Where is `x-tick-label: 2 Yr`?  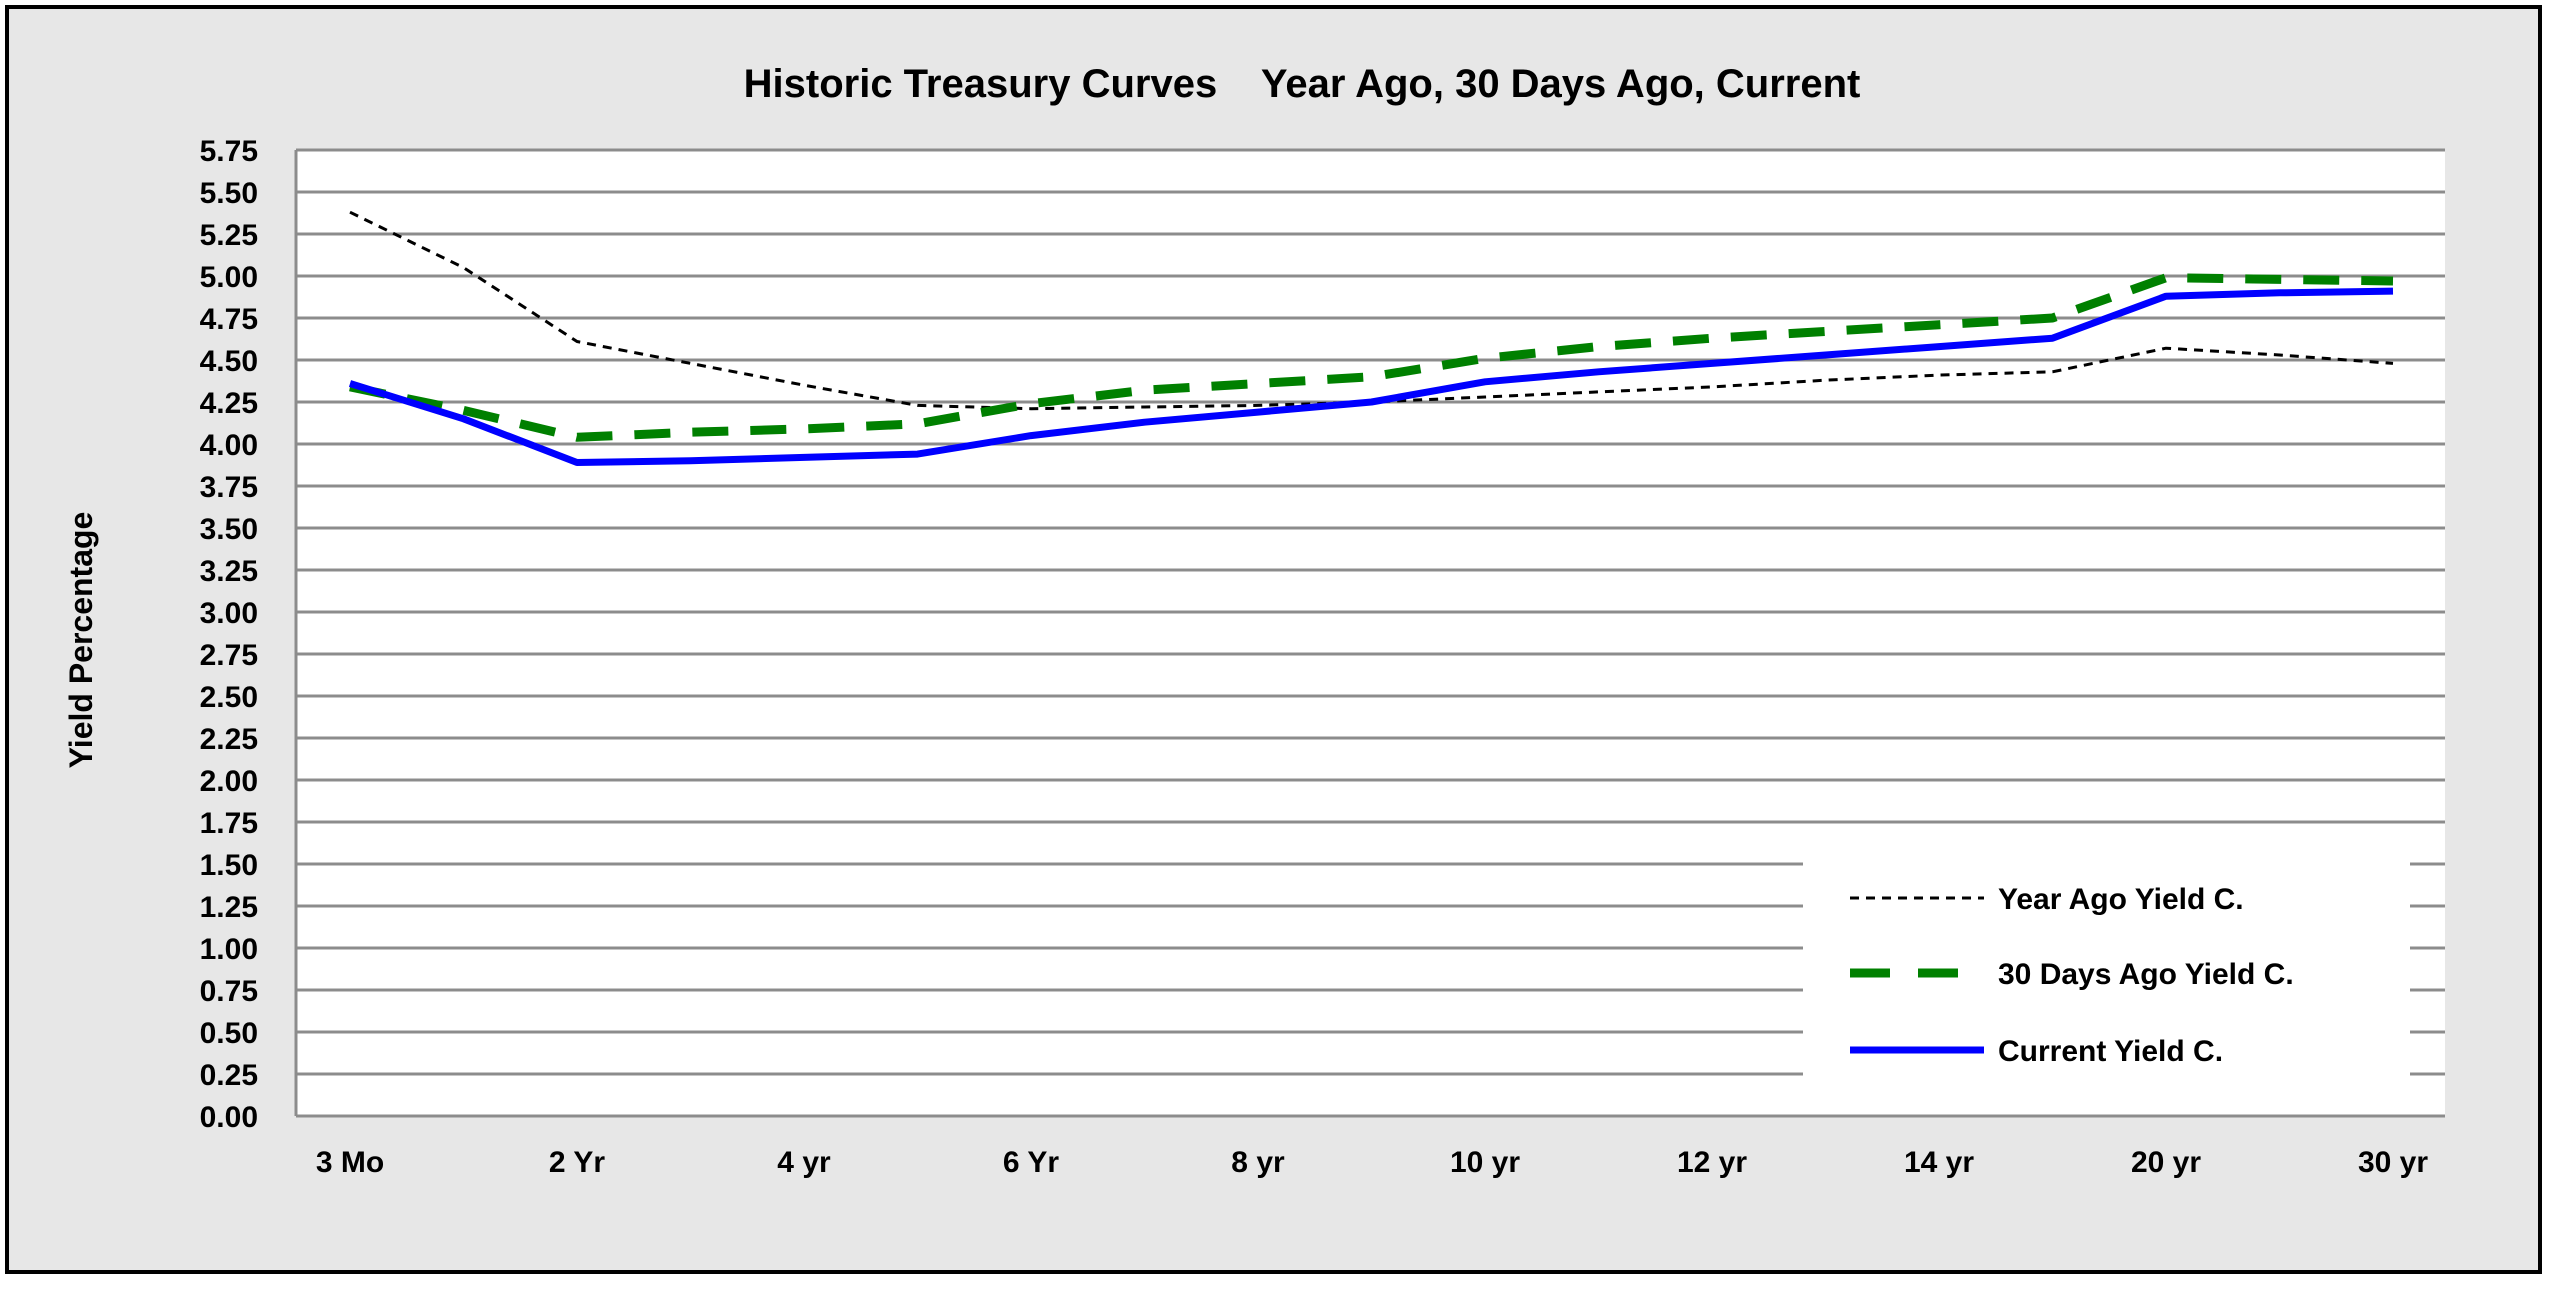 x-tick-label: 2 Yr is located at coordinates (577, 1162).